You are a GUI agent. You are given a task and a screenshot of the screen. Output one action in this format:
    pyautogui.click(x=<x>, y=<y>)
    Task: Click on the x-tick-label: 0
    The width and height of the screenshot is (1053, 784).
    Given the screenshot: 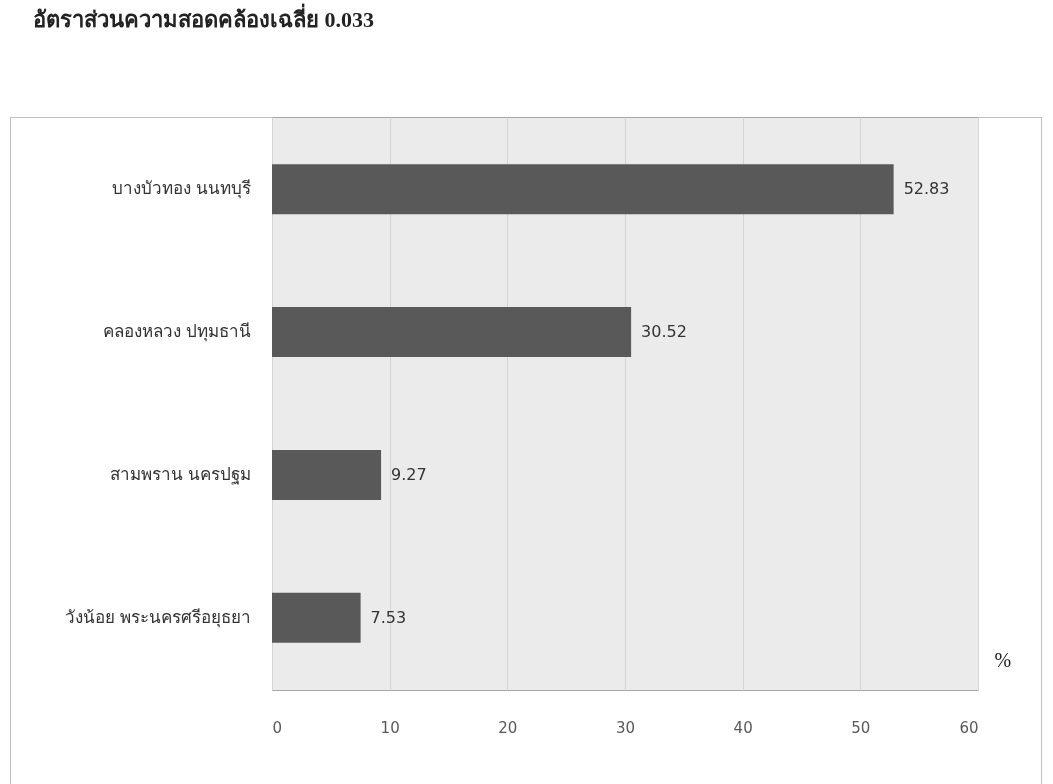 What is the action you would take?
    pyautogui.click(x=277, y=727)
    